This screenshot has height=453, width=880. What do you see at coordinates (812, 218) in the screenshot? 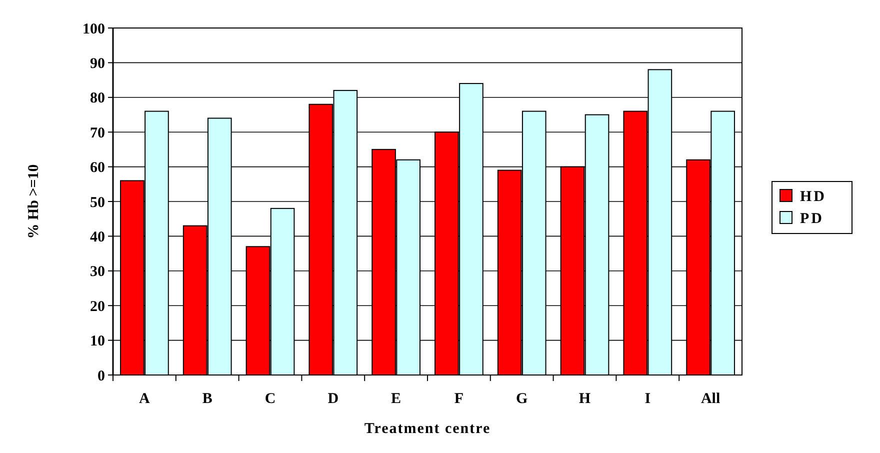
I see `legend-label: PD` at bounding box center [812, 218].